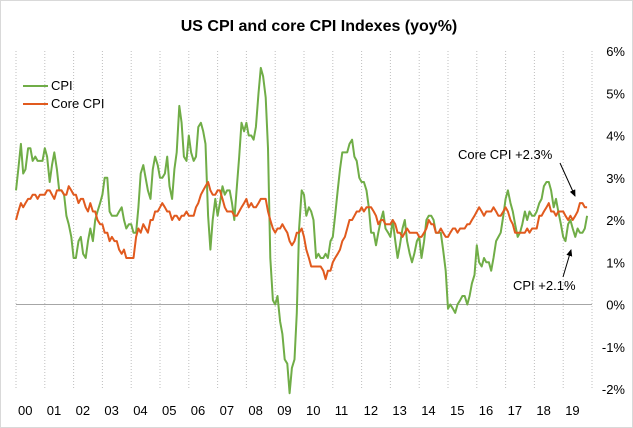 This screenshot has height=428, width=633. I want to click on x-tick-label: 05, so click(169, 410).